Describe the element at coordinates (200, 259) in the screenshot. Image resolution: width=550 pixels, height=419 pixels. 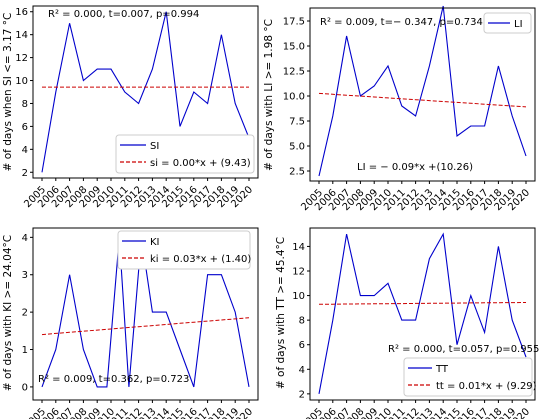
I see `panel-ki-legend-label-trend: ki = 0.03*x + (1.40)` at that location.